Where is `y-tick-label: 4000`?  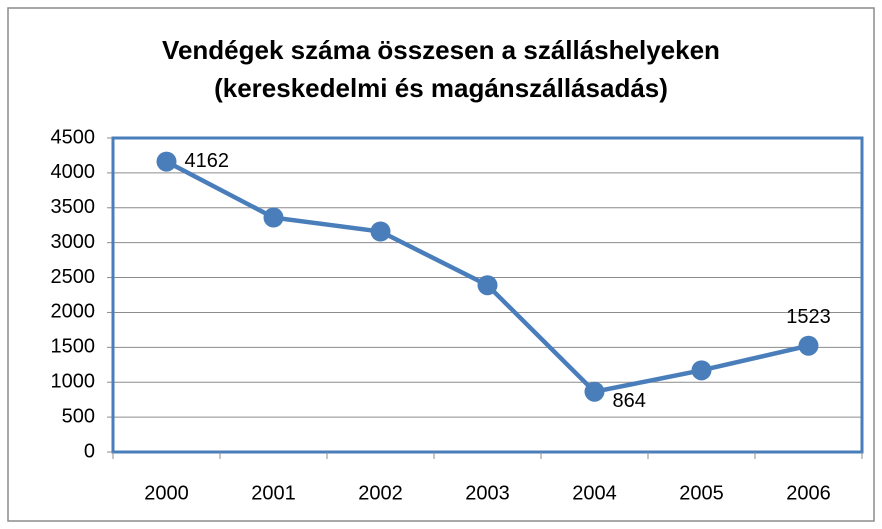
y-tick-label: 4000 is located at coordinates (73, 172).